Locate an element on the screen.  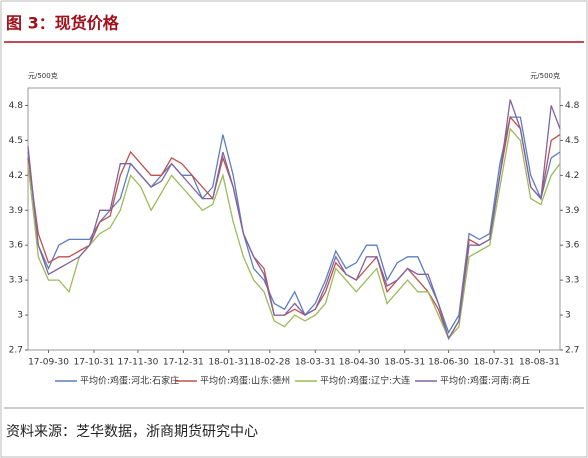
x-tick-label: 17-10-31 is located at coordinates (94, 363).